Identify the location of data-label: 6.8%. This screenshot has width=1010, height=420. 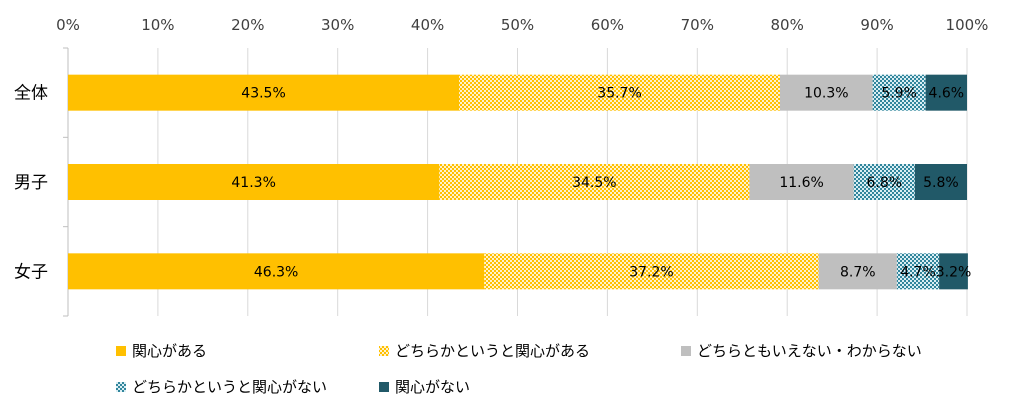
(885, 183).